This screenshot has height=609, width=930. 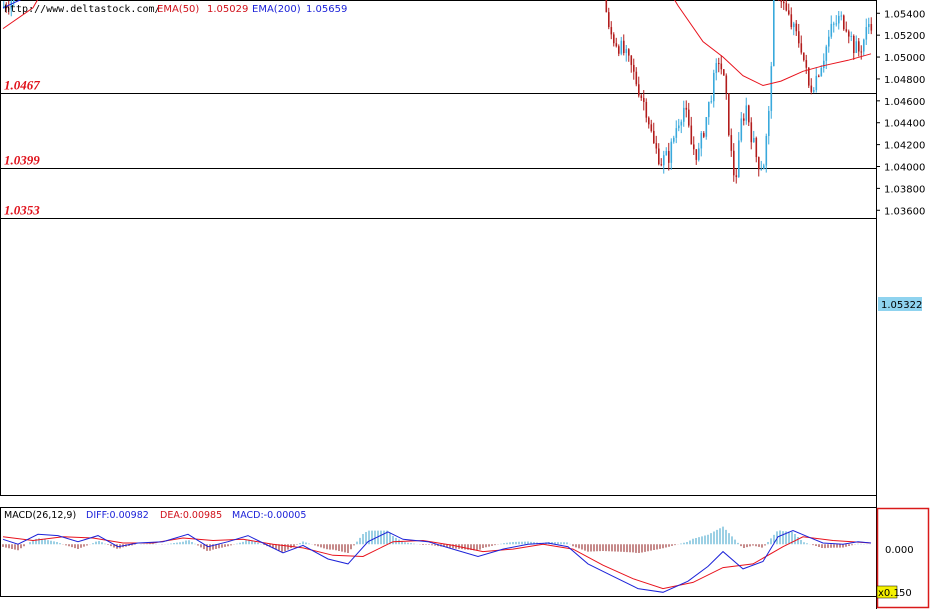 I want to click on ema-lines, so click(x=437, y=43).